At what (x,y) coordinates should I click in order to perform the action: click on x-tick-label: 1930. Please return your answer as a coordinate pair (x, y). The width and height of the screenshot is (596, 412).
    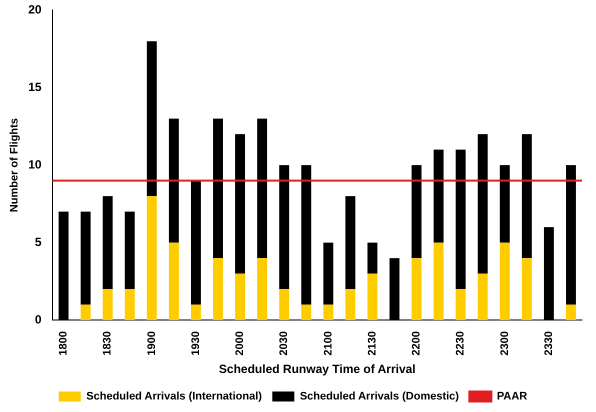
    Looking at the image, I should click on (196, 343).